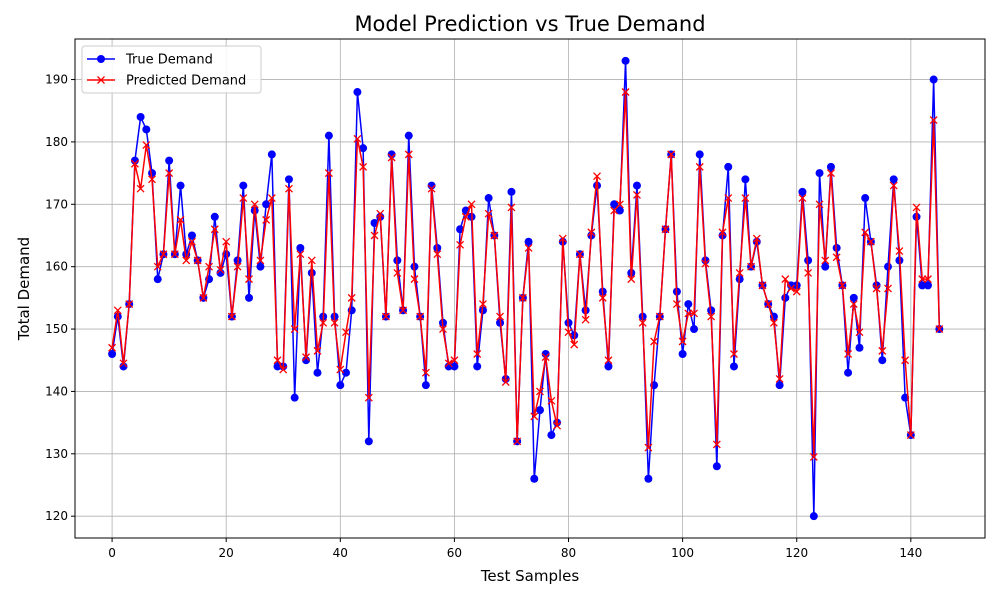 Image resolution: width=1000 pixels, height=600 pixels. I want to click on x-tick-label: 20, so click(226, 553).